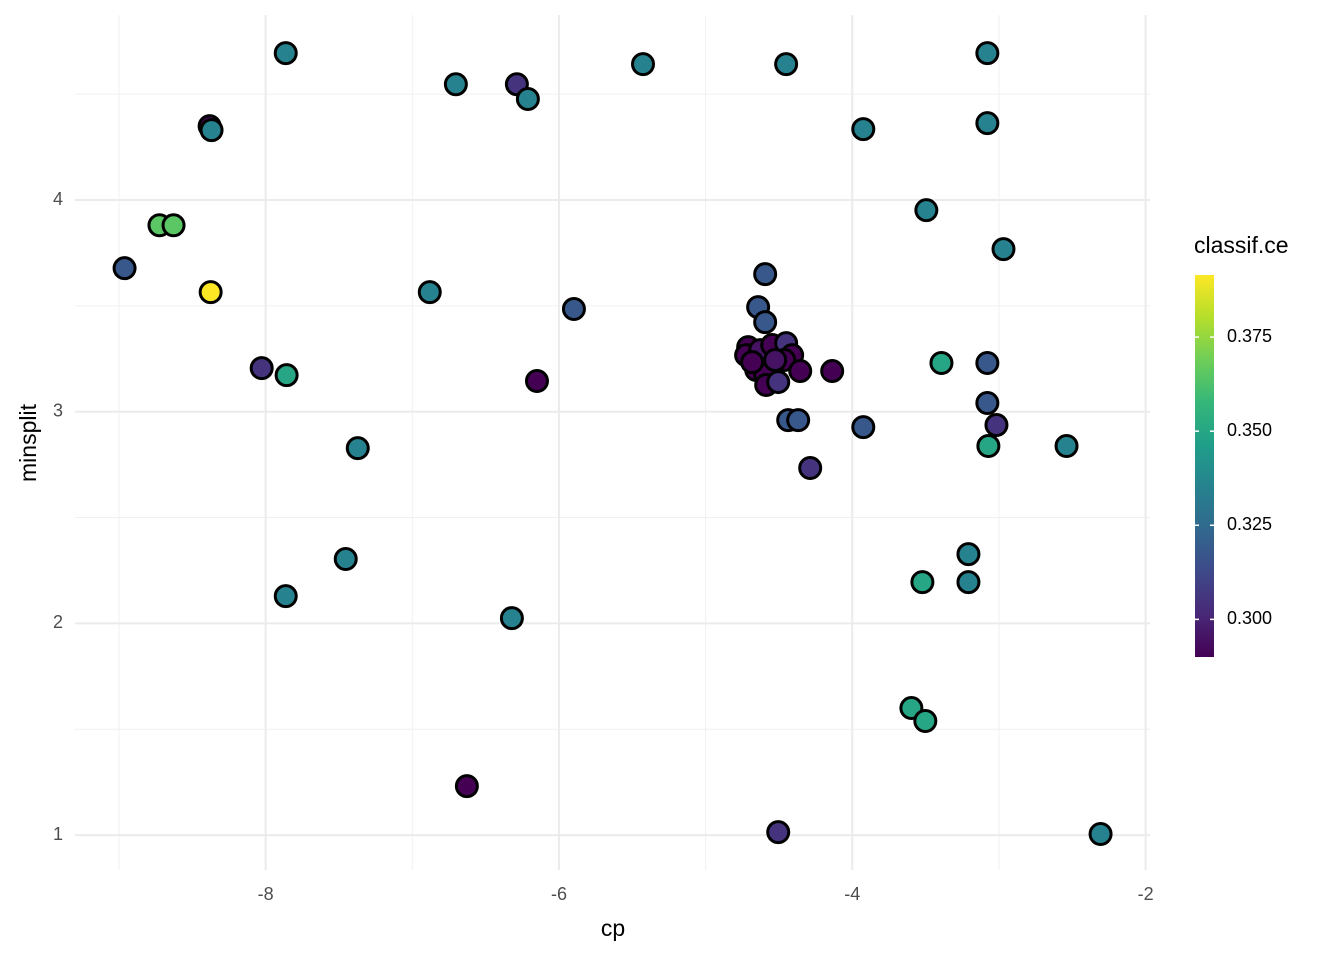 The height and width of the screenshot is (960, 1344). What do you see at coordinates (613, 928) in the screenshot?
I see `x-axis-title: cp` at bounding box center [613, 928].